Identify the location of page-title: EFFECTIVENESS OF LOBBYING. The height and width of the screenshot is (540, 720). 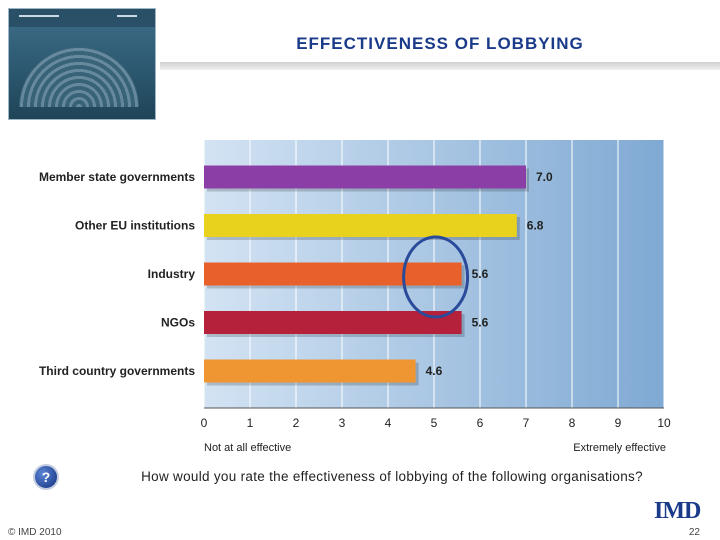
(440, 43).